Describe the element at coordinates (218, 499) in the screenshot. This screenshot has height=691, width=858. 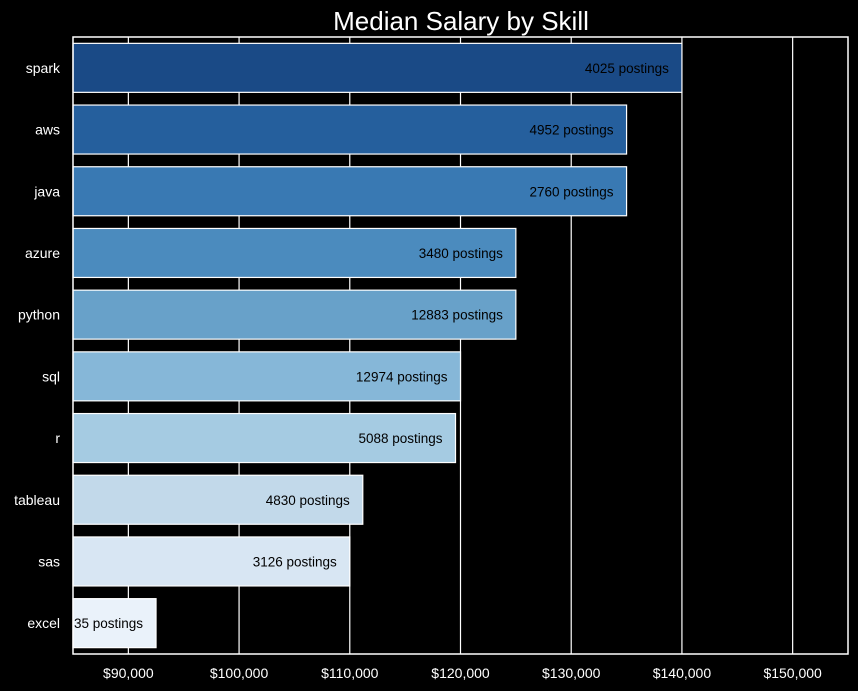
I see `bar-tableau` at that location.